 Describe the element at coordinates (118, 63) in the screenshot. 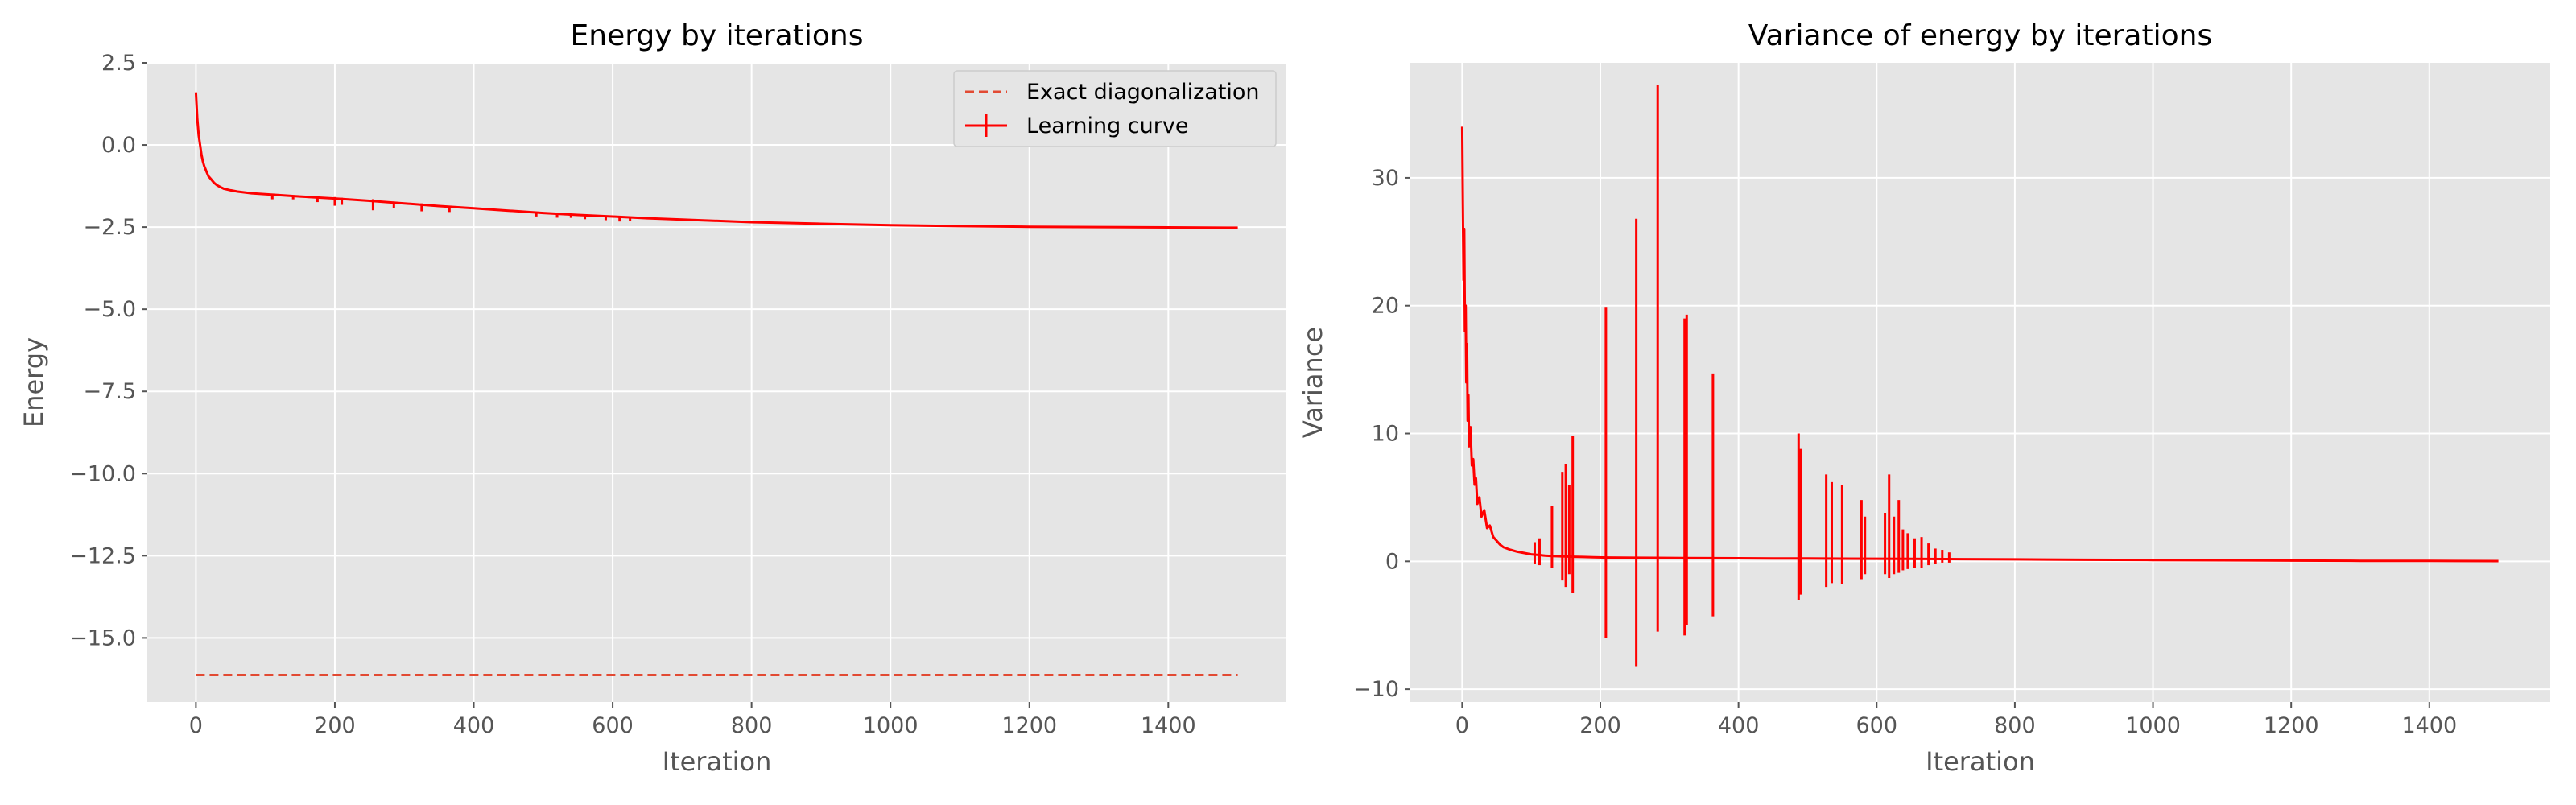

I see `y-tick-label: 2.5` at that location.